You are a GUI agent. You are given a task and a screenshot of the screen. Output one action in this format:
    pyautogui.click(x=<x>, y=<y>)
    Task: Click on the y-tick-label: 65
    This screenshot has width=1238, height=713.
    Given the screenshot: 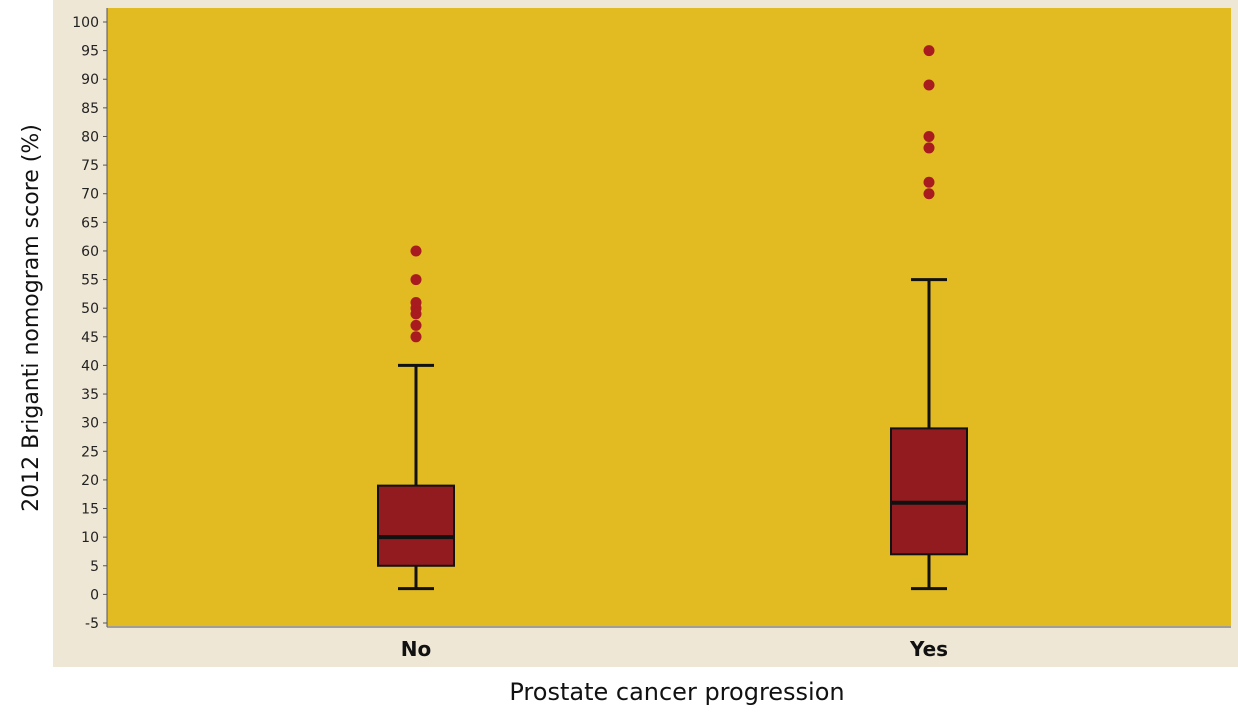 What is the action you would take?
    pyautogui.click(x=90, y=223)
    